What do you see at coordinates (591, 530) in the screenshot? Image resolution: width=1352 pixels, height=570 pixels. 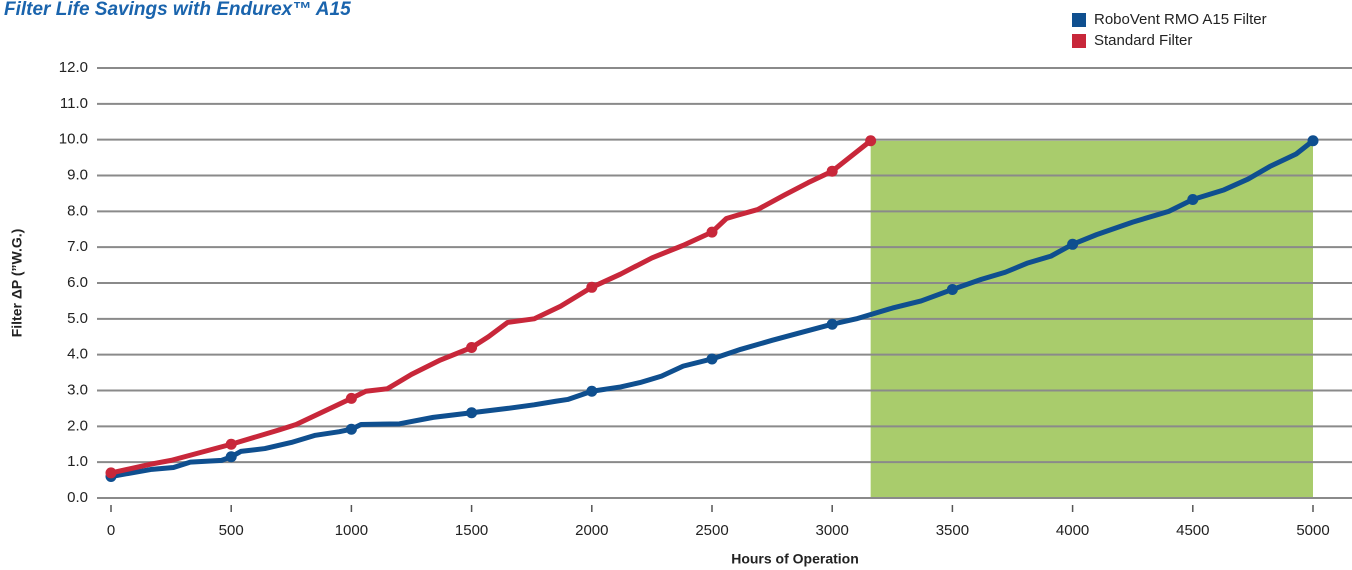 I see `x-tick-label: 2000` at bounding box center [591, 530].